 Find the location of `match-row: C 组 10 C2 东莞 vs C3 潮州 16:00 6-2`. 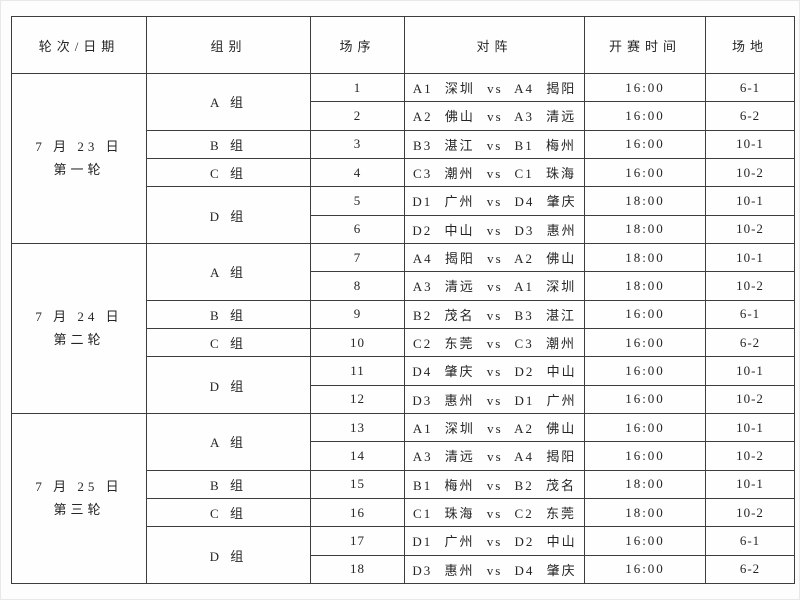

match-row: C 组 10 C2 东莞 vs C3 潮州 16:00 6-2 is located at coordinates (403, 342).